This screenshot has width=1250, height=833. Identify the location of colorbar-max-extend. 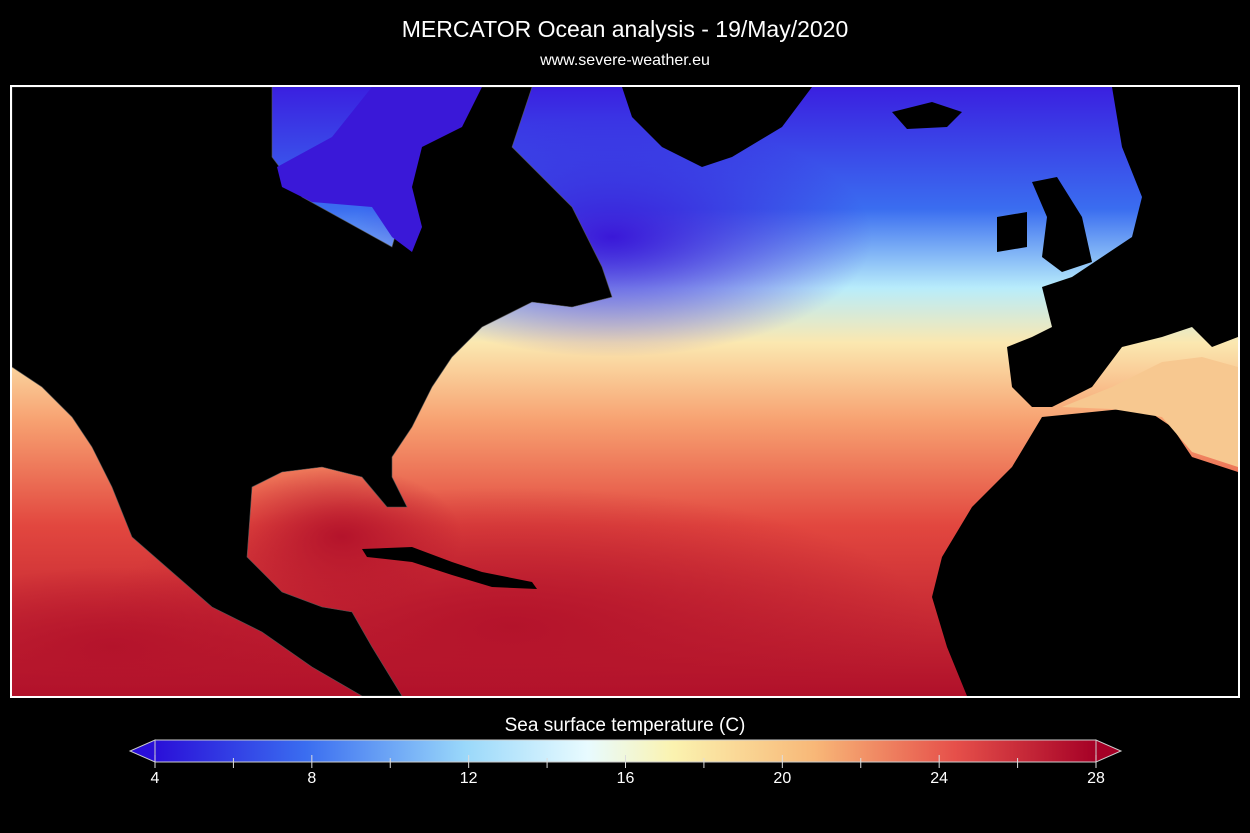
(1109, 751).